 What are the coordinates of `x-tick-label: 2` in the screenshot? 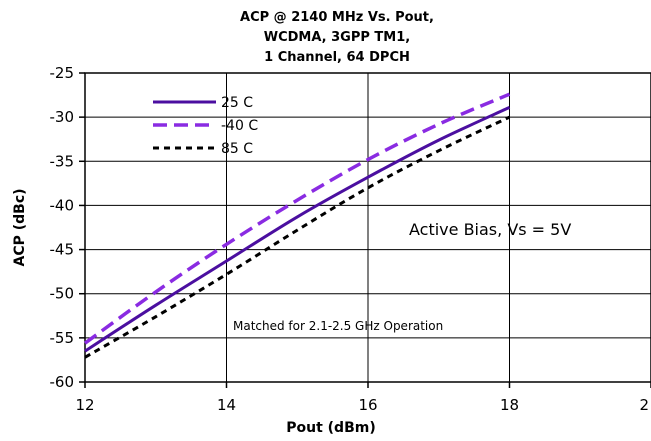 It's located at (644, 405).